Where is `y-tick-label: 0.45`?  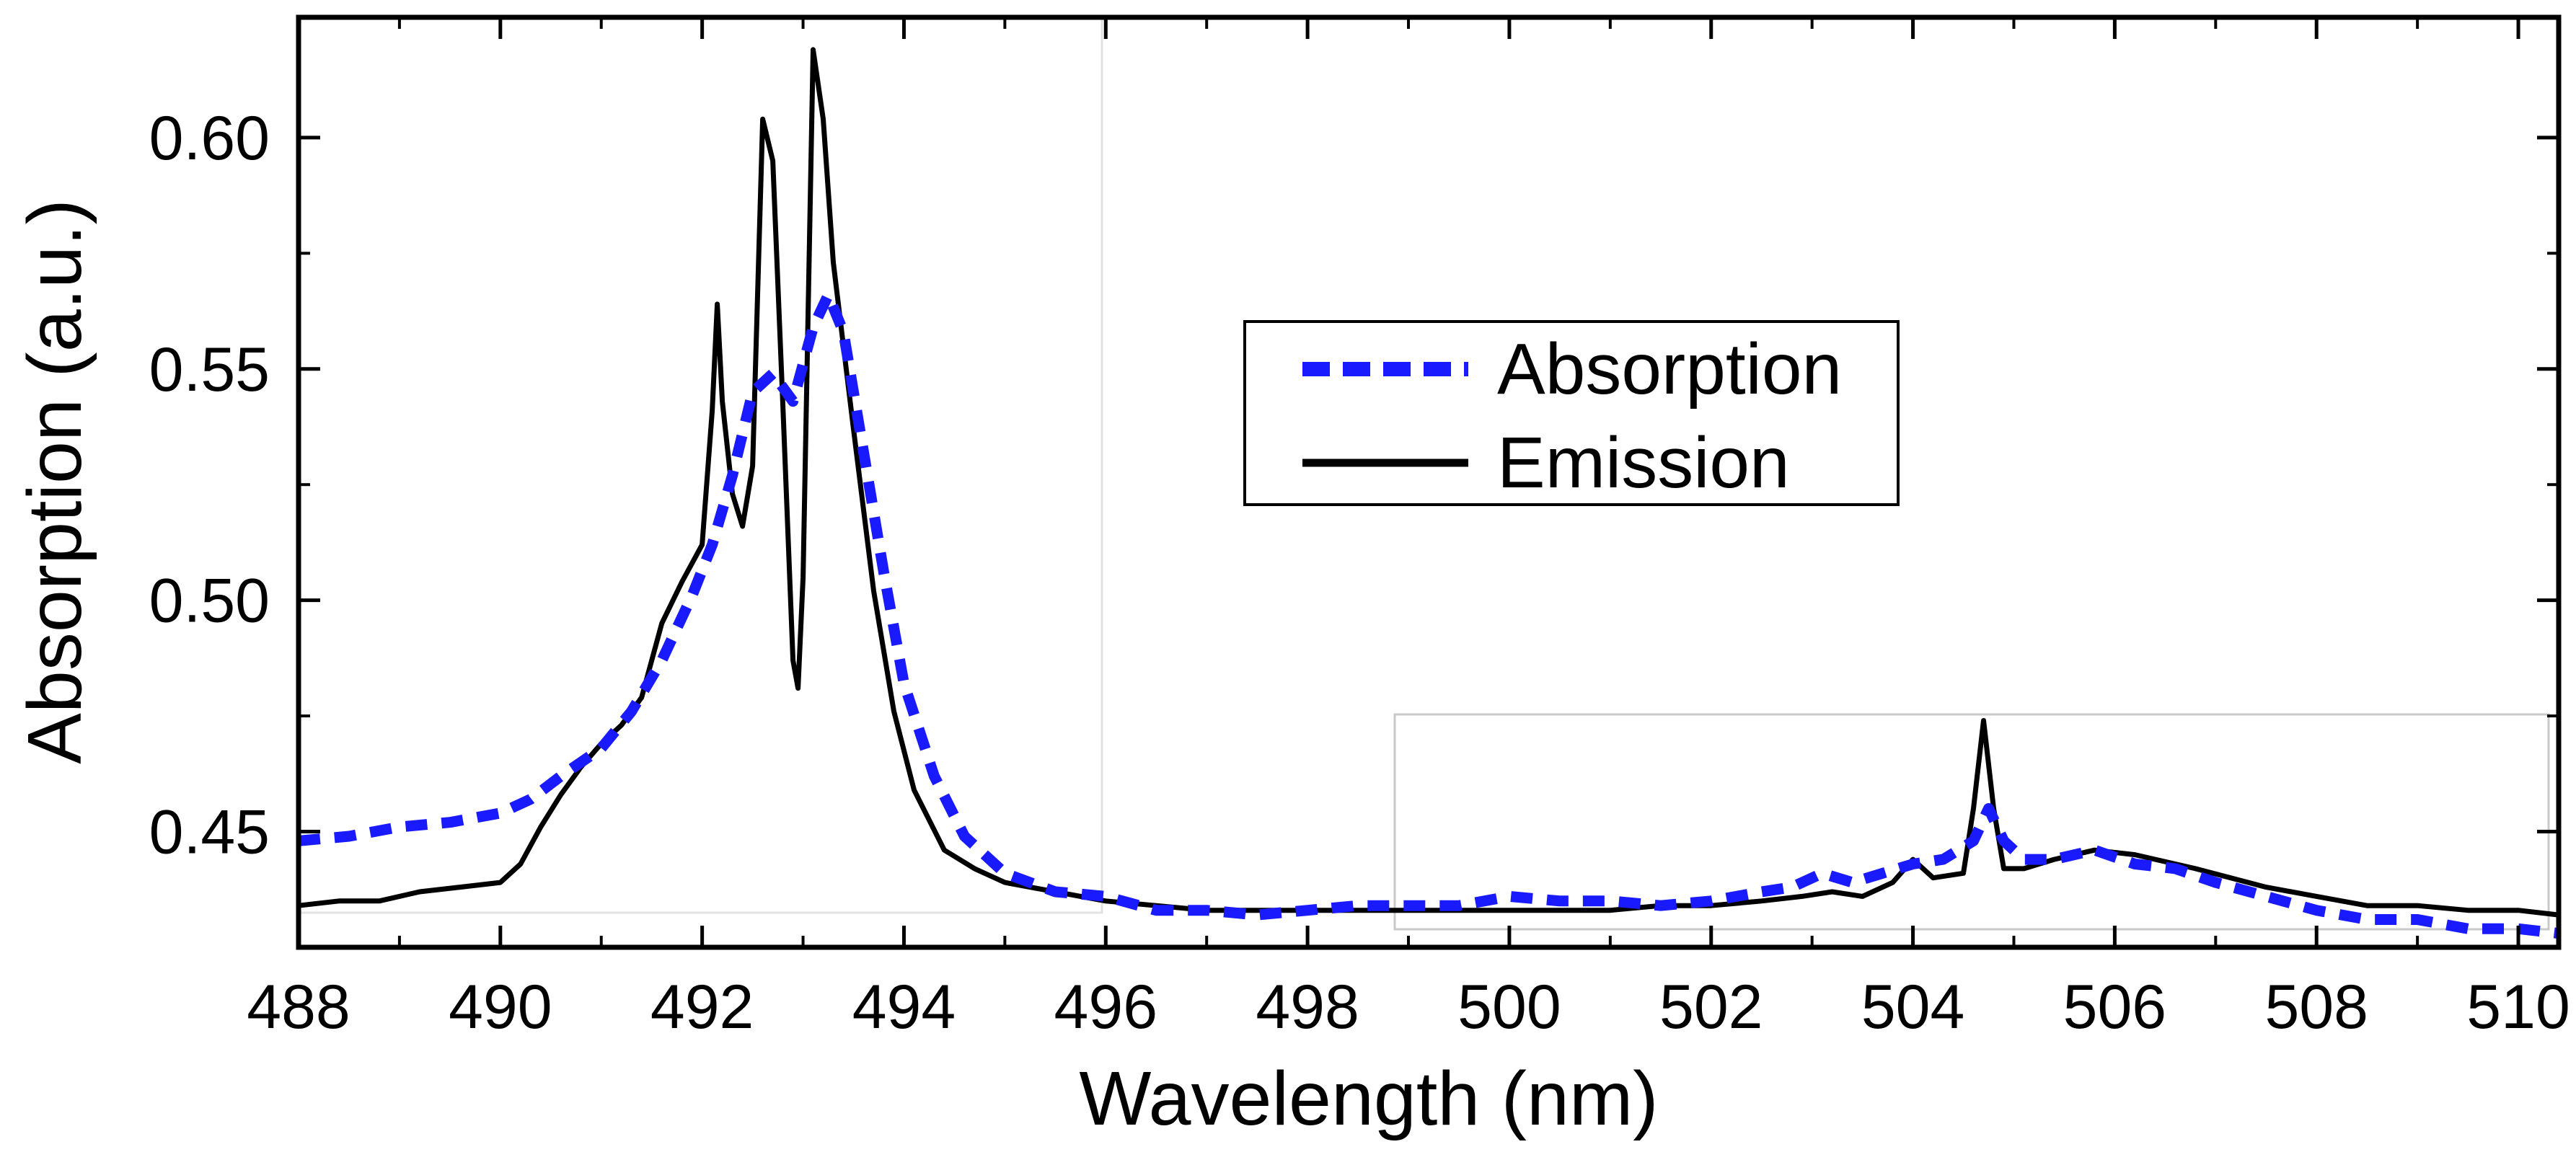 y-tick-label: 0.45 is located at coordinates (209, 832).